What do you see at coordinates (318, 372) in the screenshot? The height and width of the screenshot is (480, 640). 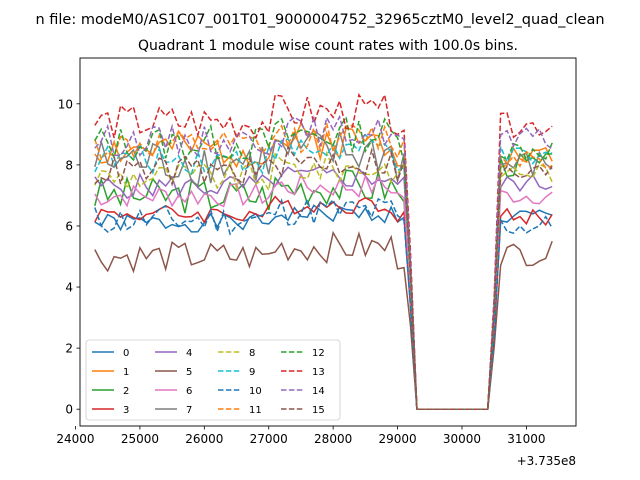 I see `legend-label-13: 13` at bounding box center [318, 372].